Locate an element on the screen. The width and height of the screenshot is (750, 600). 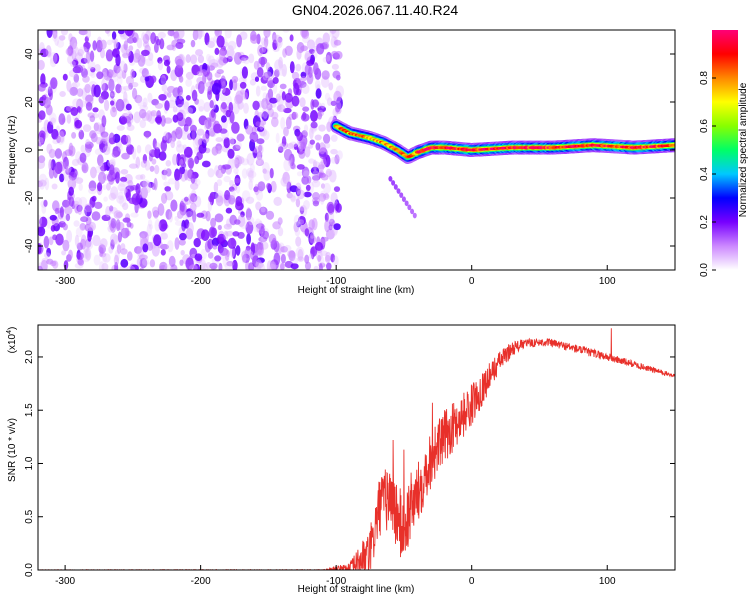
snr-xlabel: Height of straight line (km) is located at coordinates (356, 589).